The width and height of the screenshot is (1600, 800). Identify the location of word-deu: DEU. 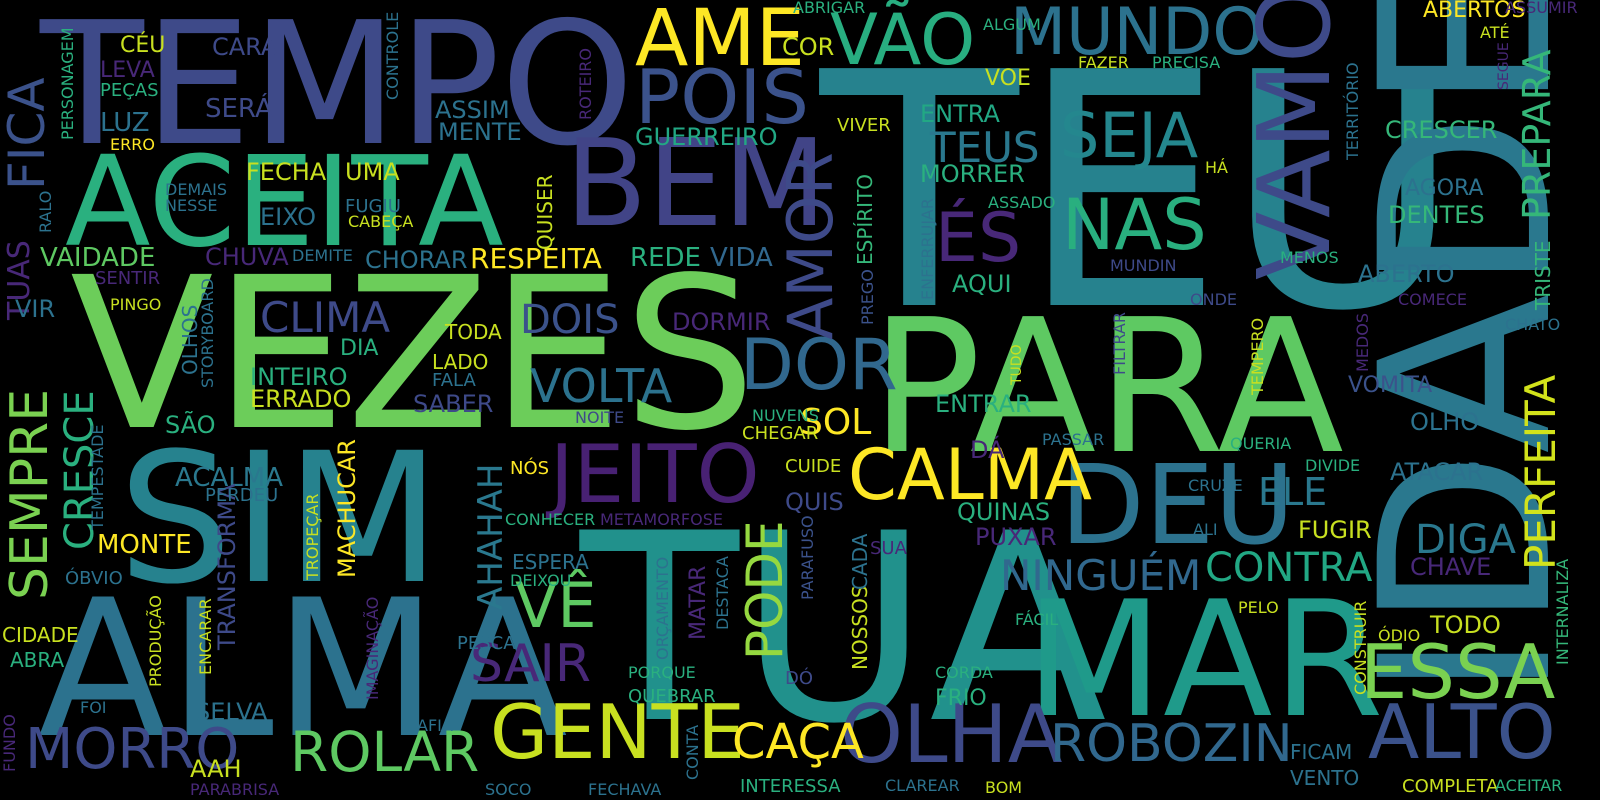
(1177, 505).